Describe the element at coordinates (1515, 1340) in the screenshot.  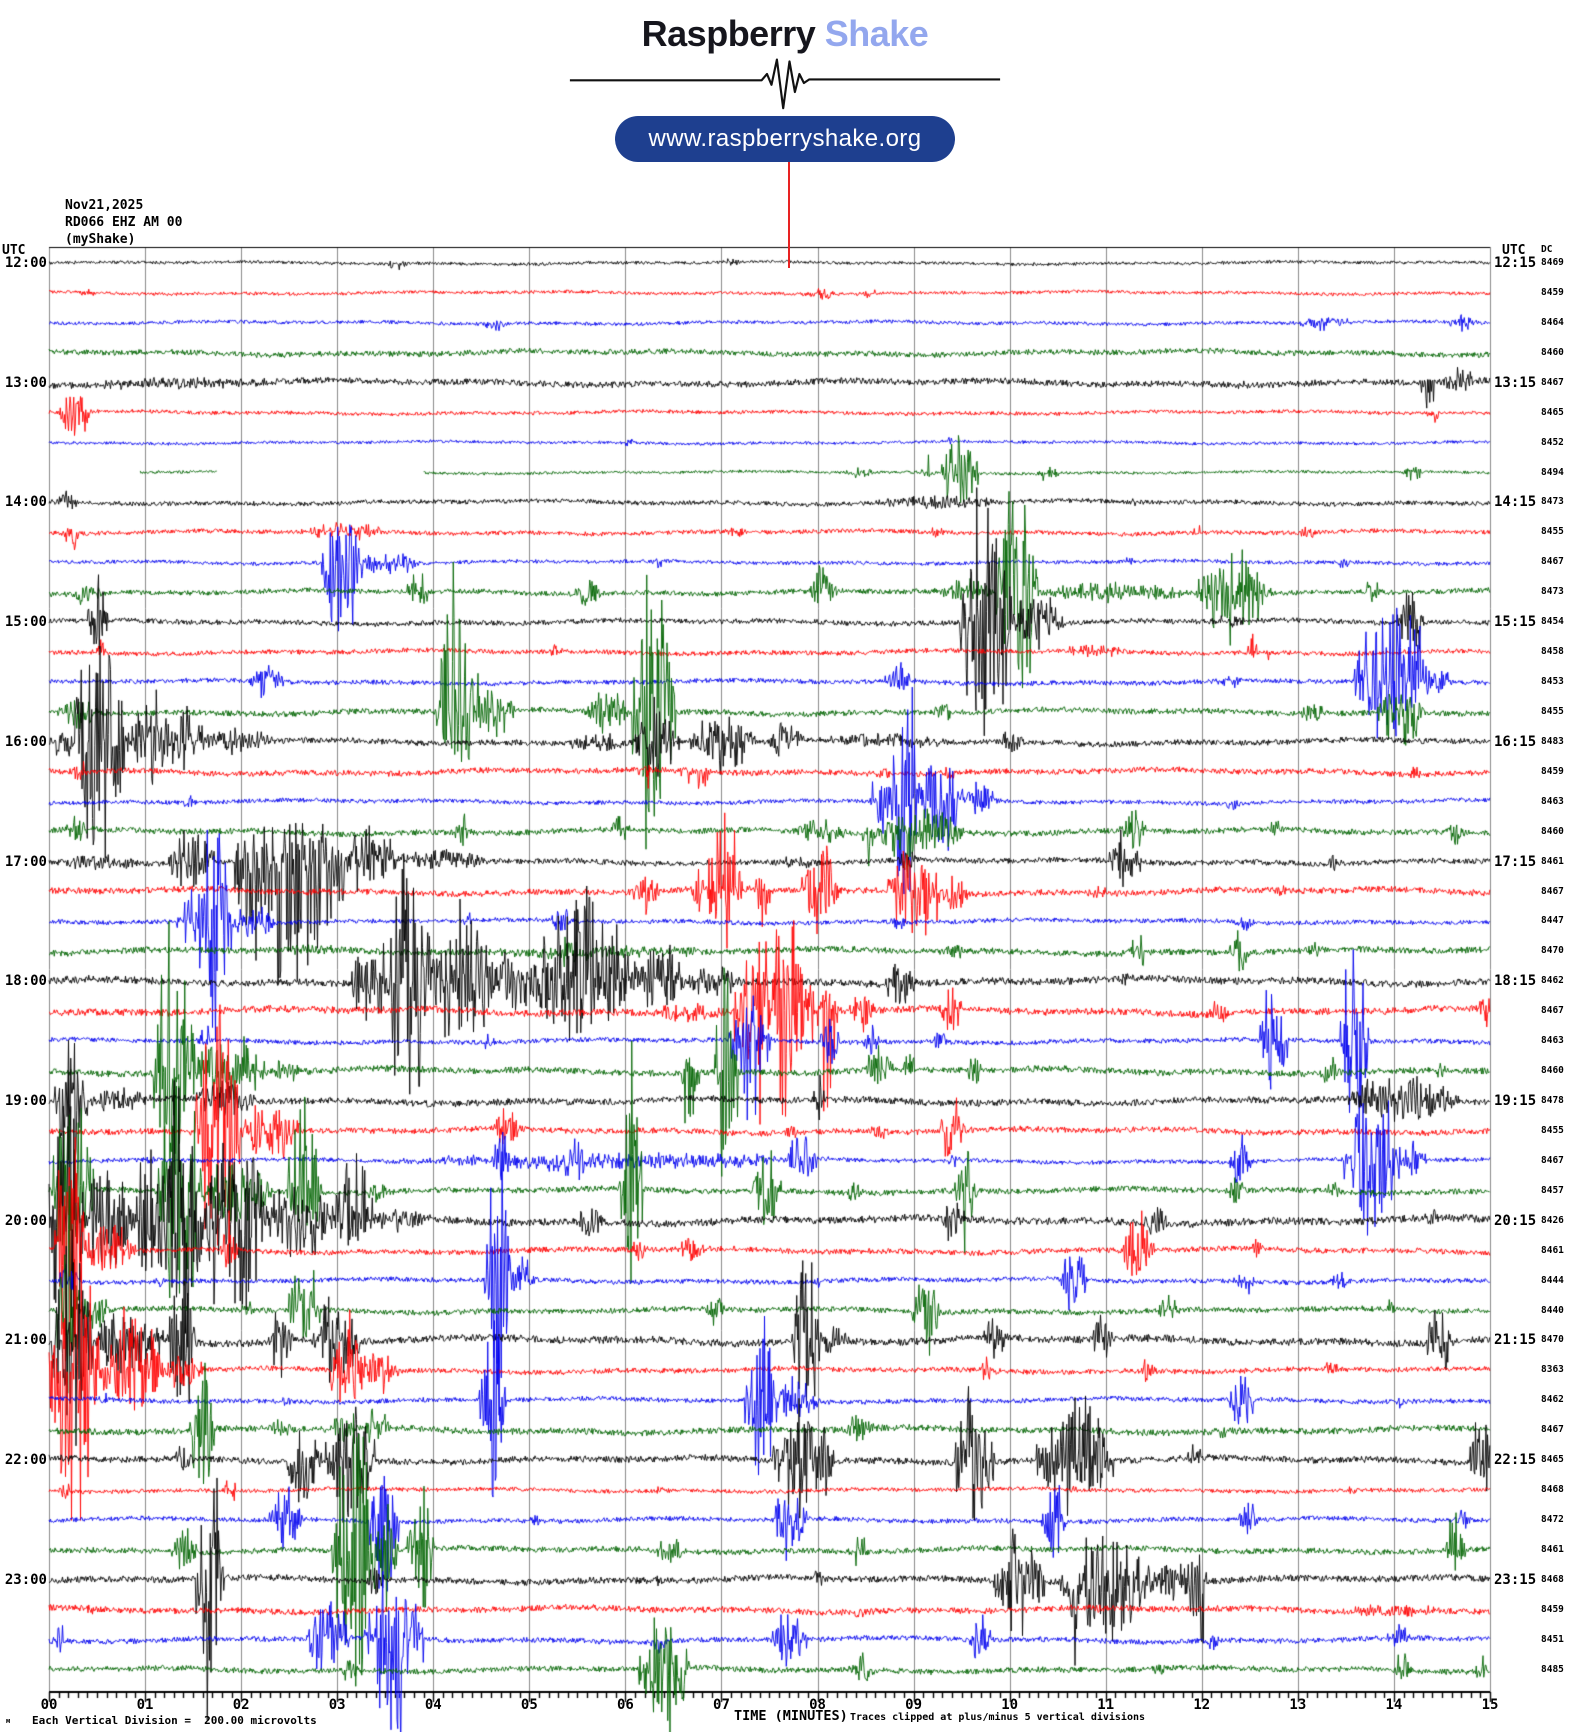
I see `row-time-label-right: 21:15` at that location.